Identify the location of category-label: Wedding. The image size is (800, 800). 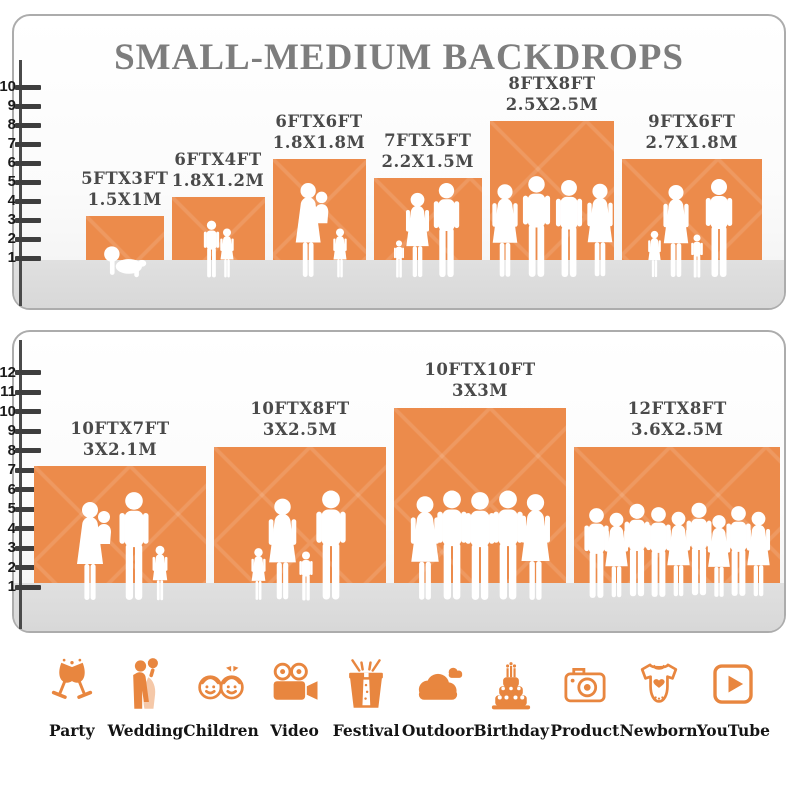
(145, 730).